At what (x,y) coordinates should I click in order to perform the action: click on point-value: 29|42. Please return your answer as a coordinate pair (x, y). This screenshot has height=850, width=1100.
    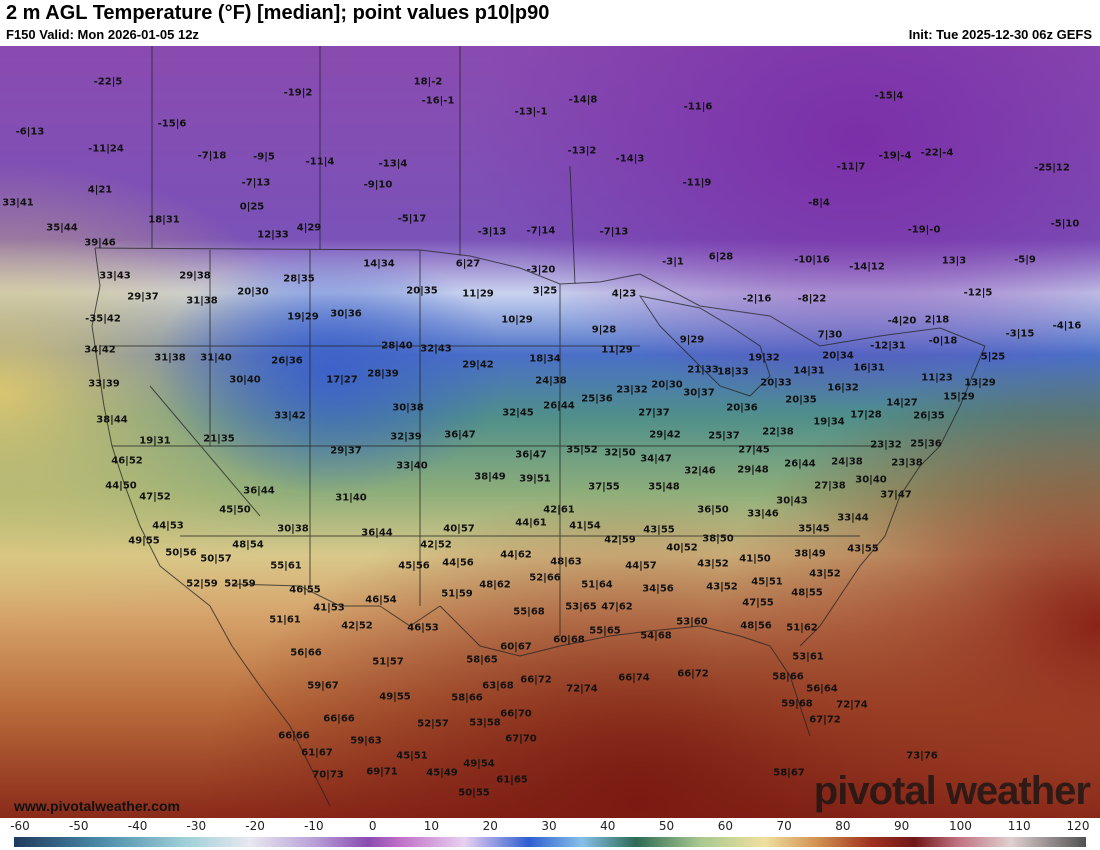
    Looking at the image, I should click on (665, 435).